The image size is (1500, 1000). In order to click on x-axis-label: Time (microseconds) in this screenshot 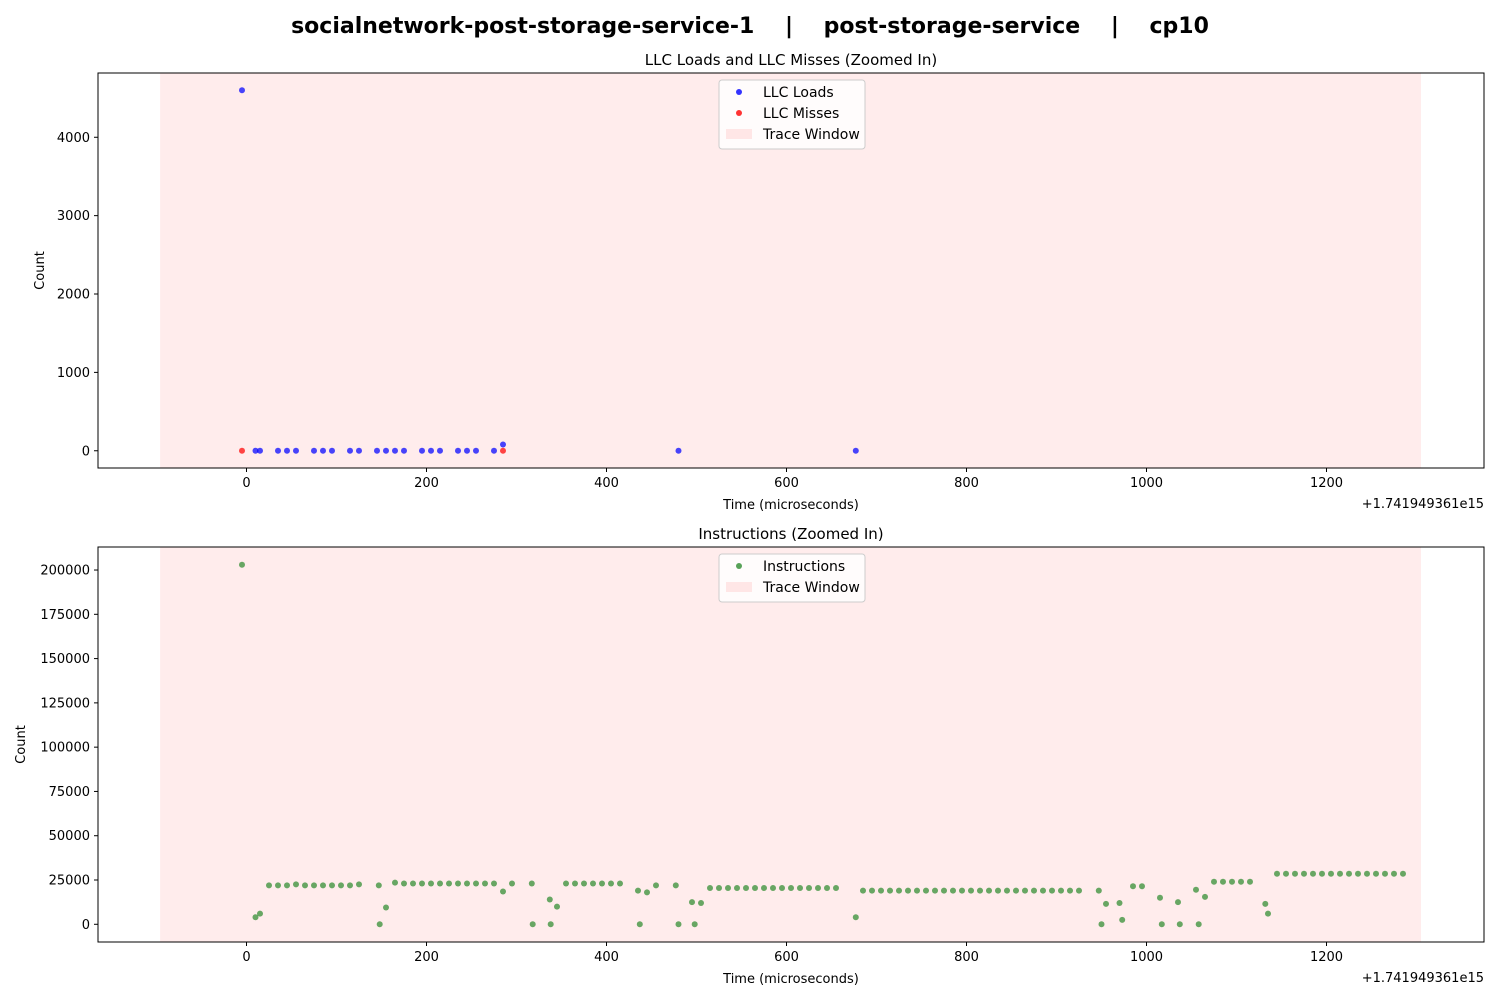, I will do `click(790, 979)`.